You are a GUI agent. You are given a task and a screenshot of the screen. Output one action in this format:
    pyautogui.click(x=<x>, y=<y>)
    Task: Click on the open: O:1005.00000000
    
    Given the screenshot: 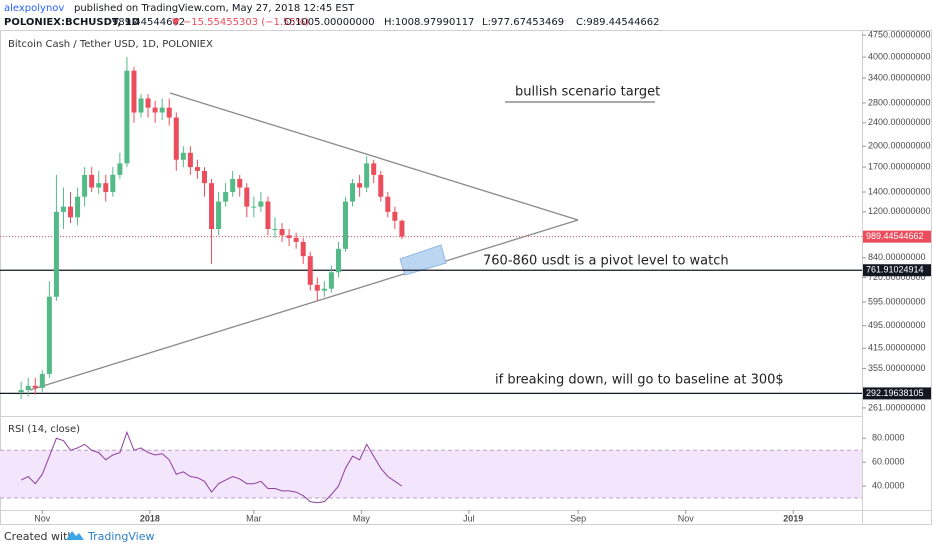 What is the action you would take?
    pyautogui.click(x=329, y=22)
    